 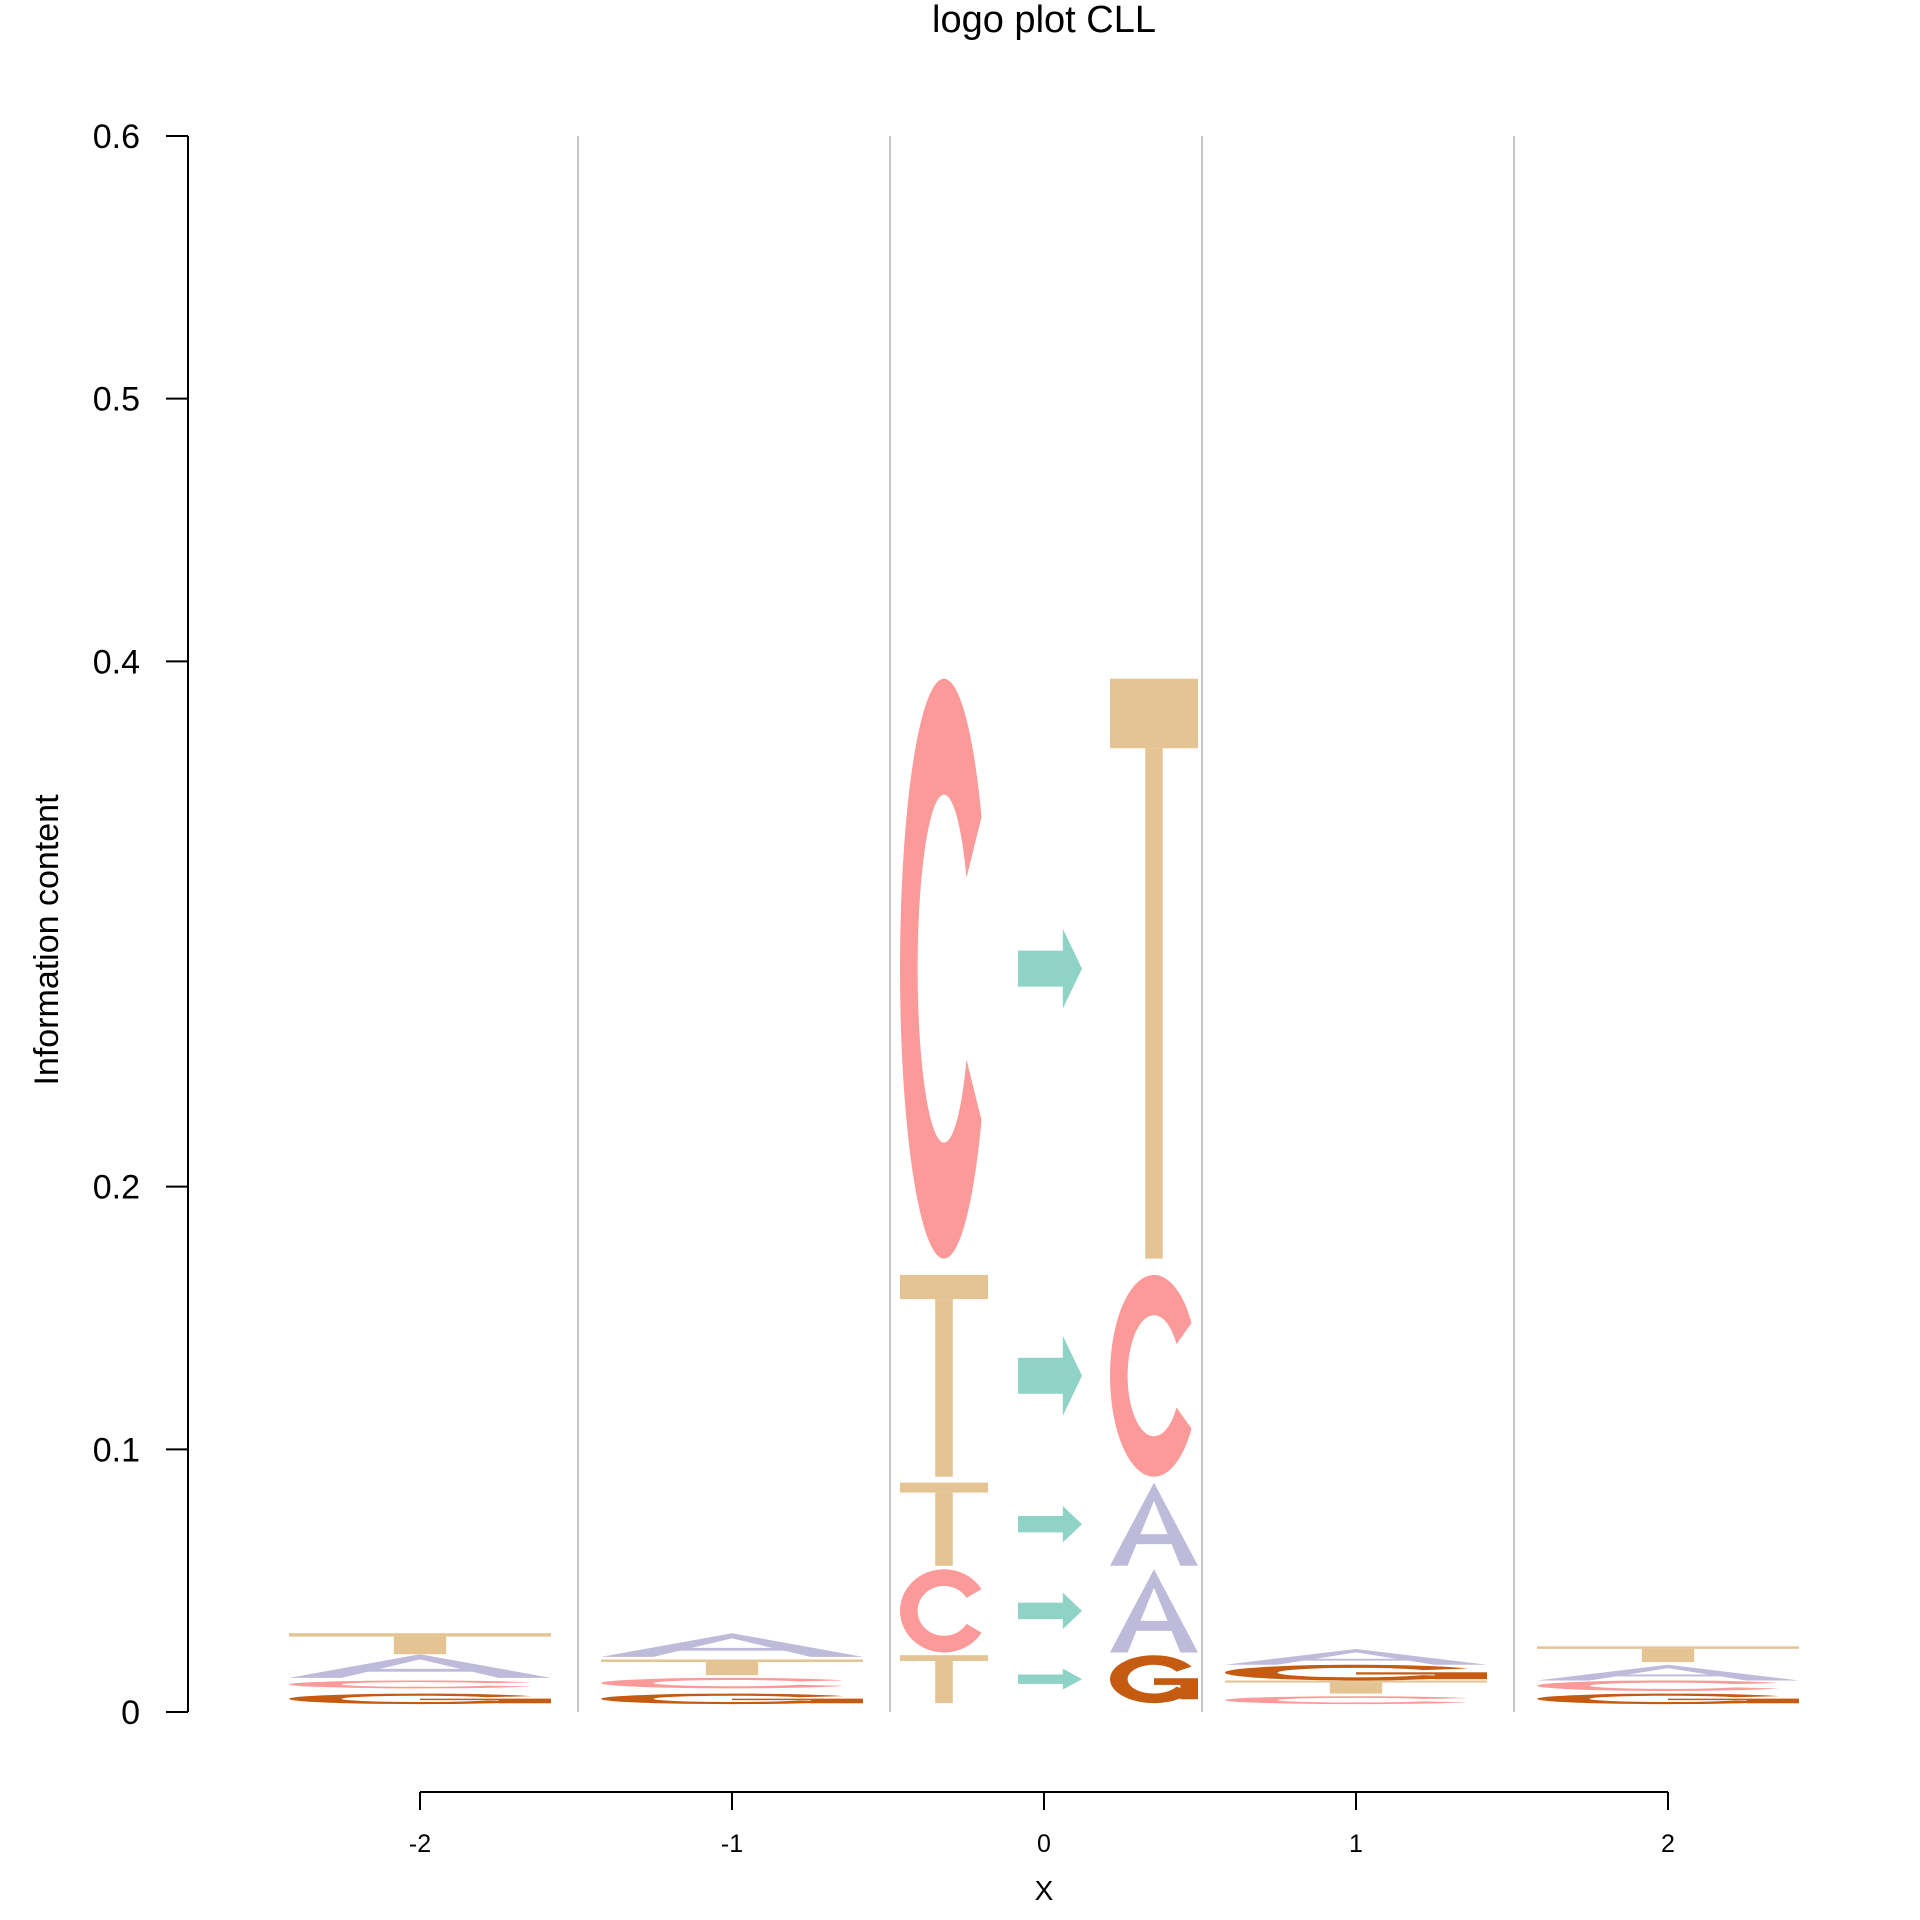 I want to click on y-tick-label: 0, so click(x=130, y=1713).